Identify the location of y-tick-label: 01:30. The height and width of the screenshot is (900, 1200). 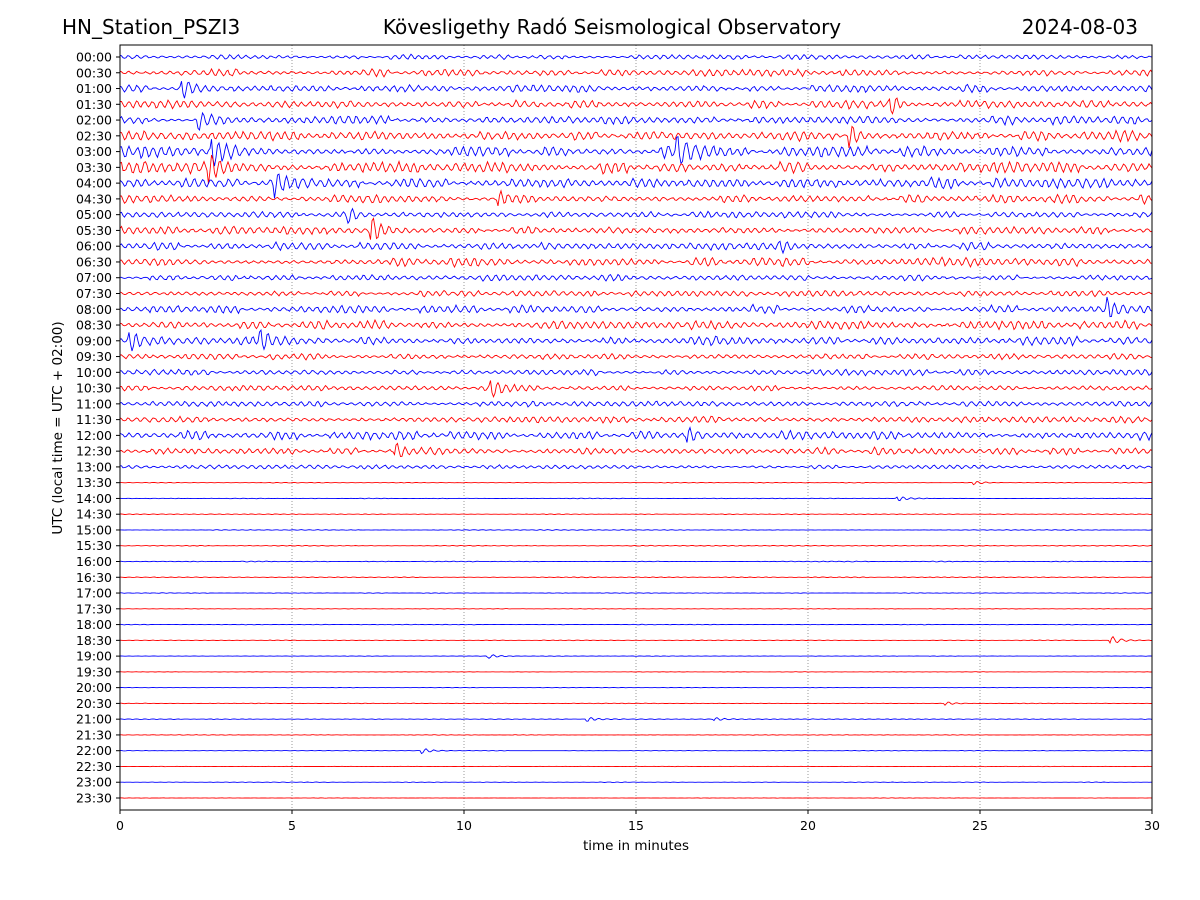
(94, 104).